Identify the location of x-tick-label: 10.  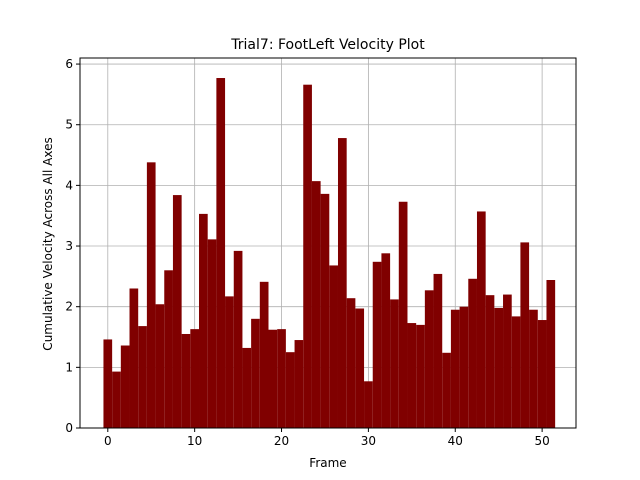
(194, 441).